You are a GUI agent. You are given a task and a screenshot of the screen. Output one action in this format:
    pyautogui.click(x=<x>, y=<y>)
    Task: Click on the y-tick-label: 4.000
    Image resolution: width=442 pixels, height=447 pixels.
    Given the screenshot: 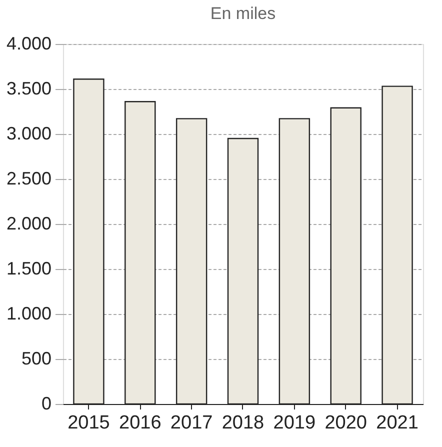 What is the action you would take?
    pyautogui.click(x=29, y=44)
    